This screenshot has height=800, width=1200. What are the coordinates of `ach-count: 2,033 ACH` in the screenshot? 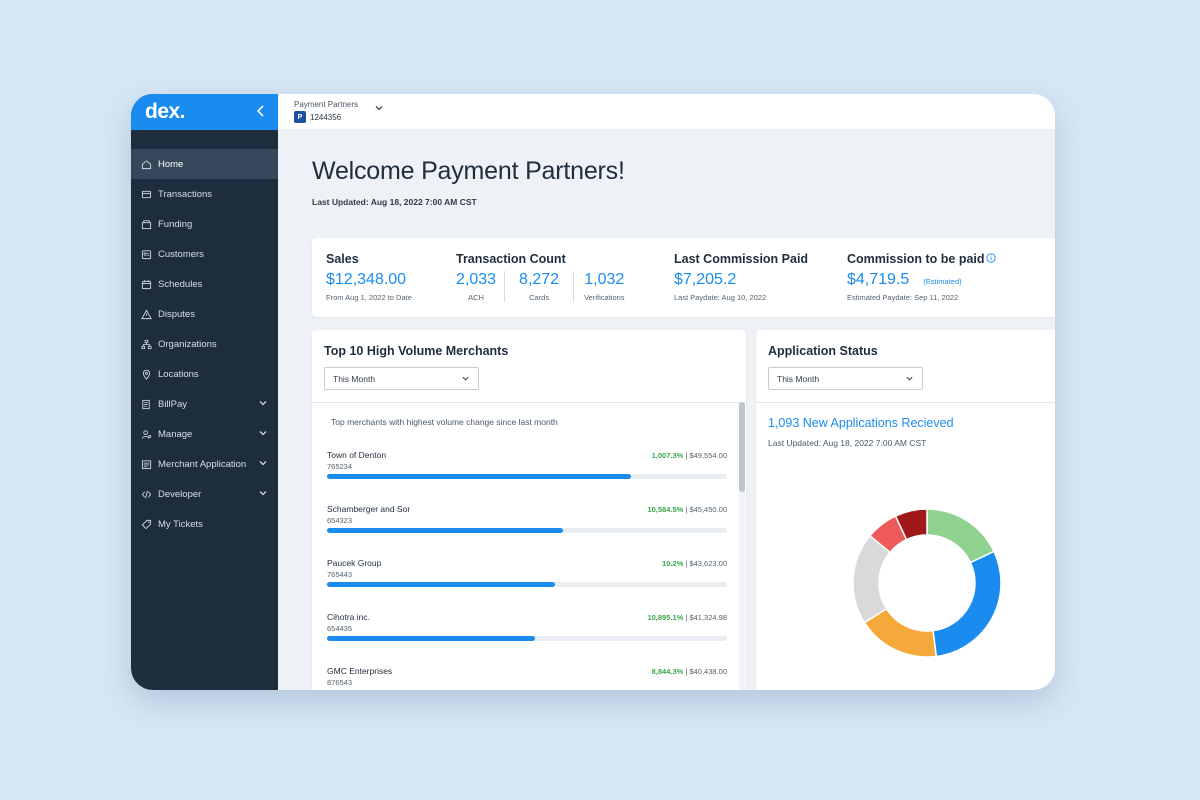 It's located at (481, 286).